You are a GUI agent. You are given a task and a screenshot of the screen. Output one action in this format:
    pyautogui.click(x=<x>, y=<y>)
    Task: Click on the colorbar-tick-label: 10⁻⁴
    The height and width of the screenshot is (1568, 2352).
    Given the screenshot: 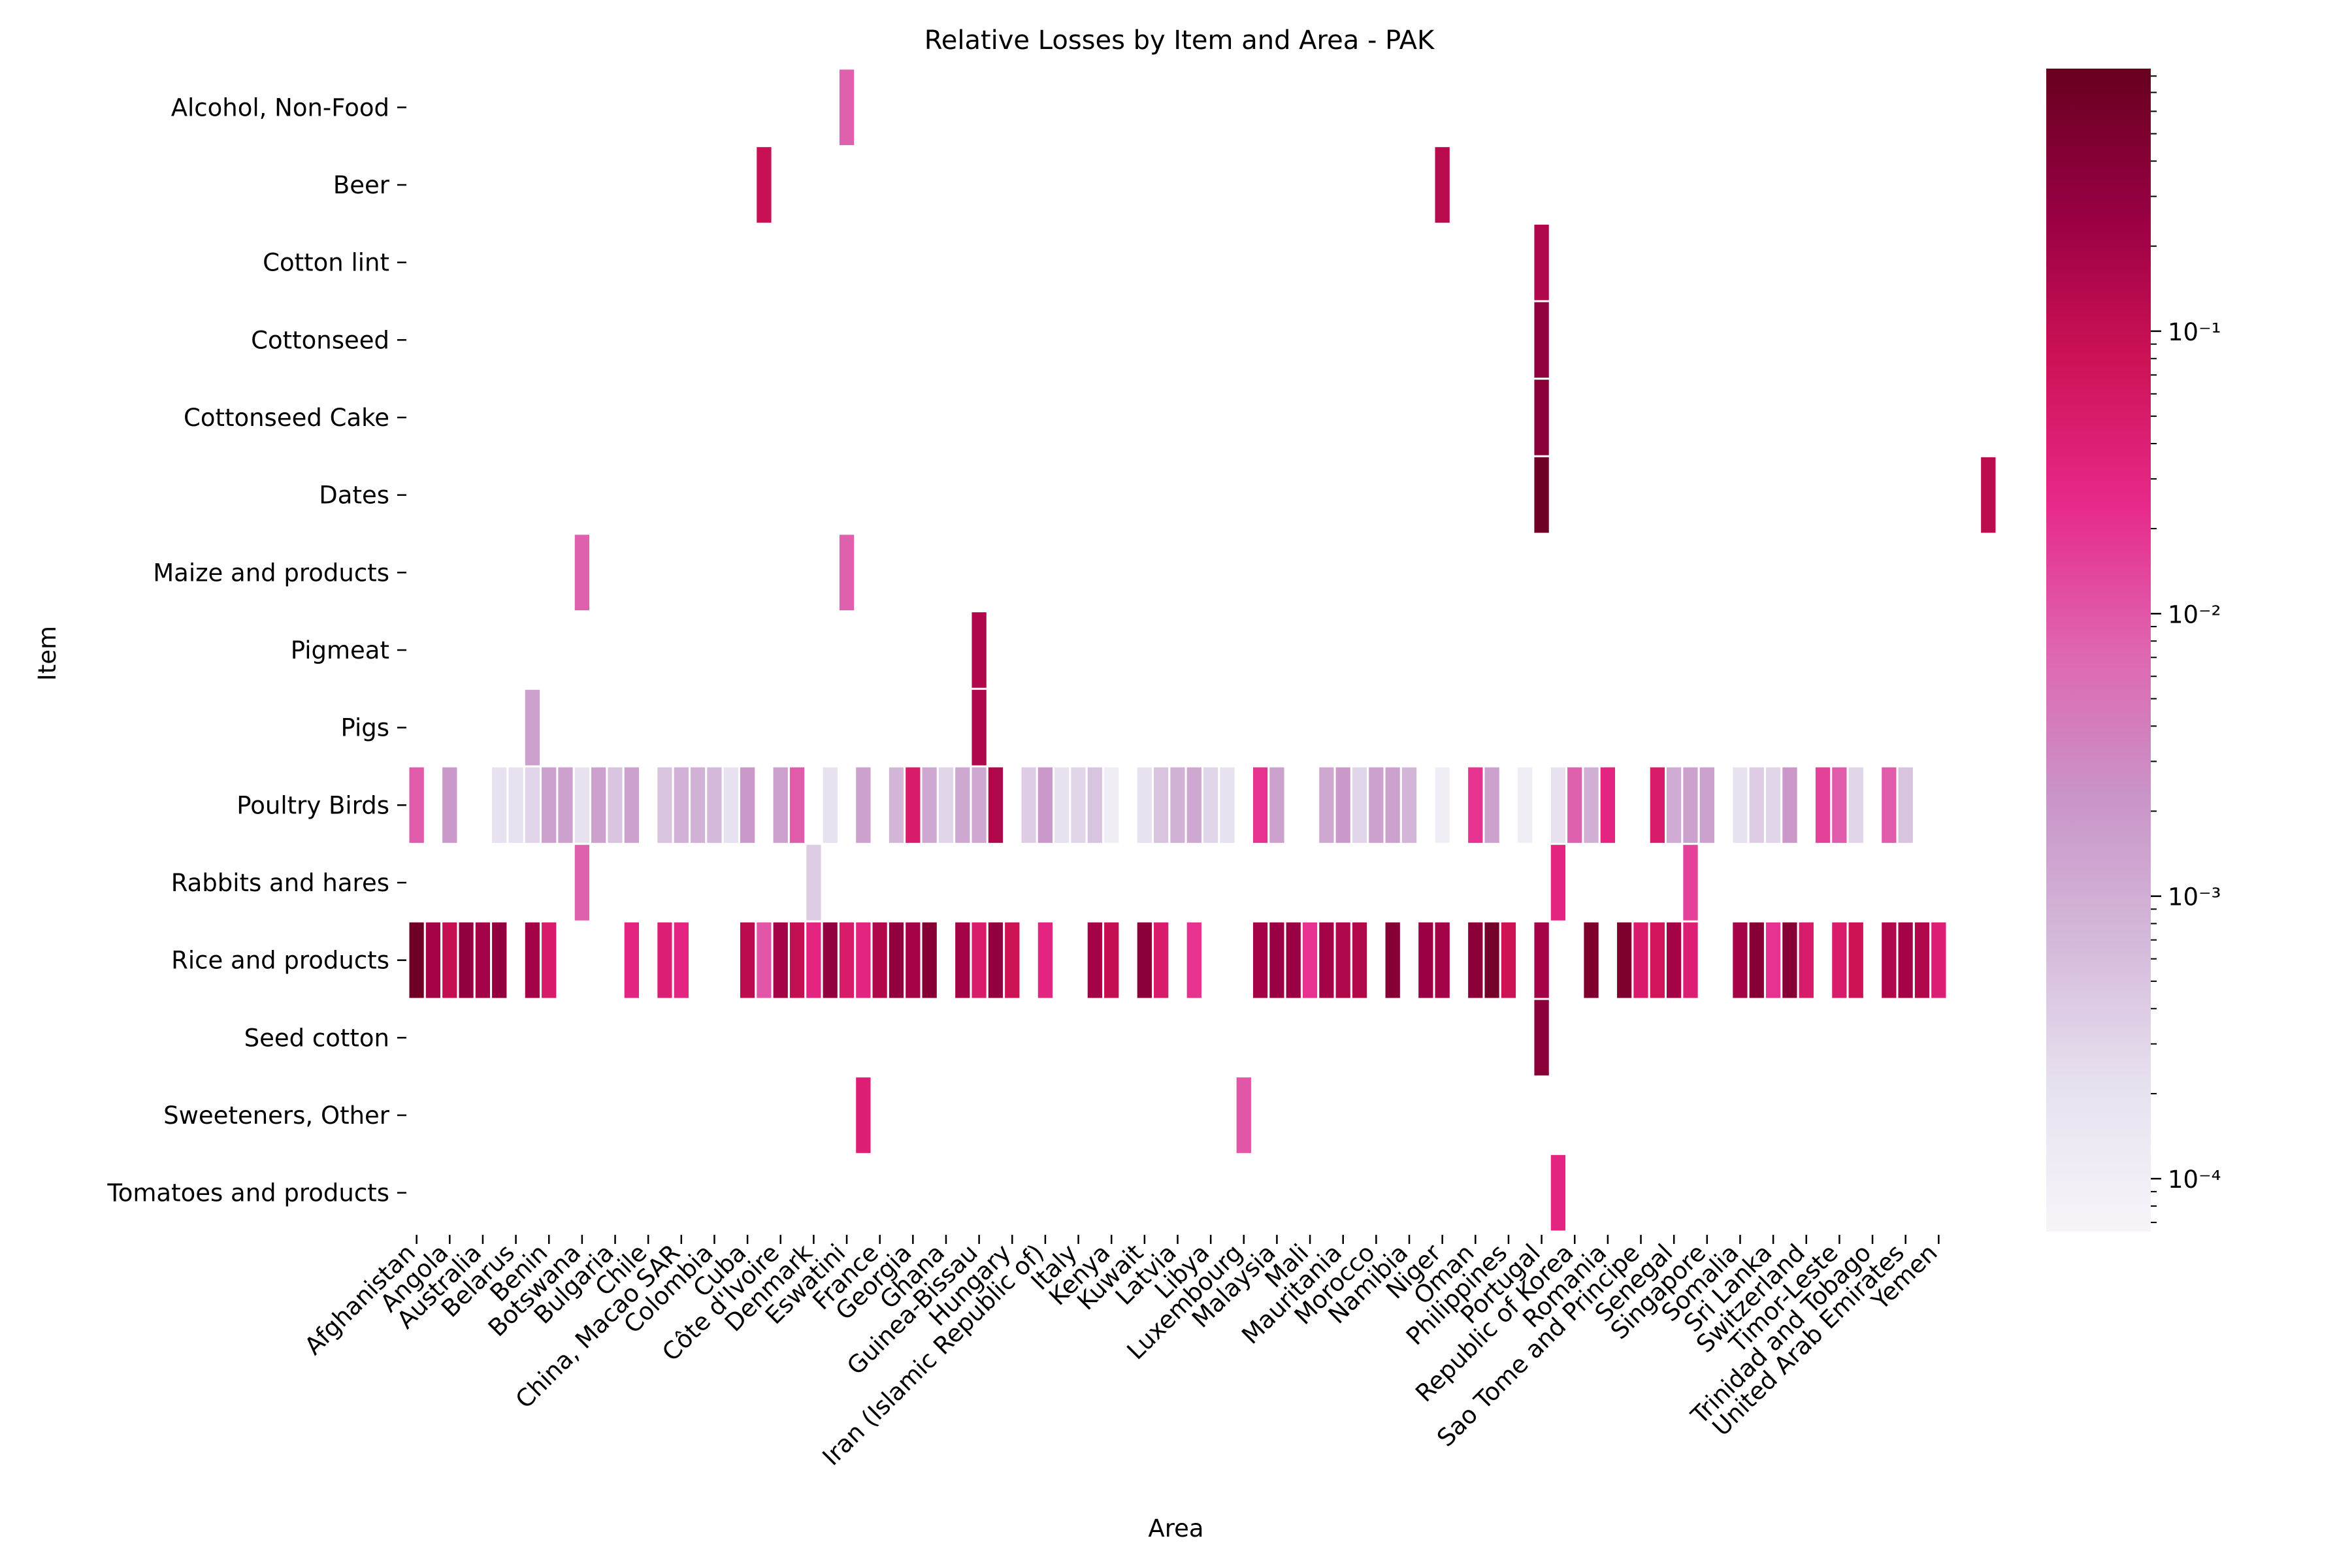 What is the action you would take?
    pyautogui.click(x=2194, y=1180)
    